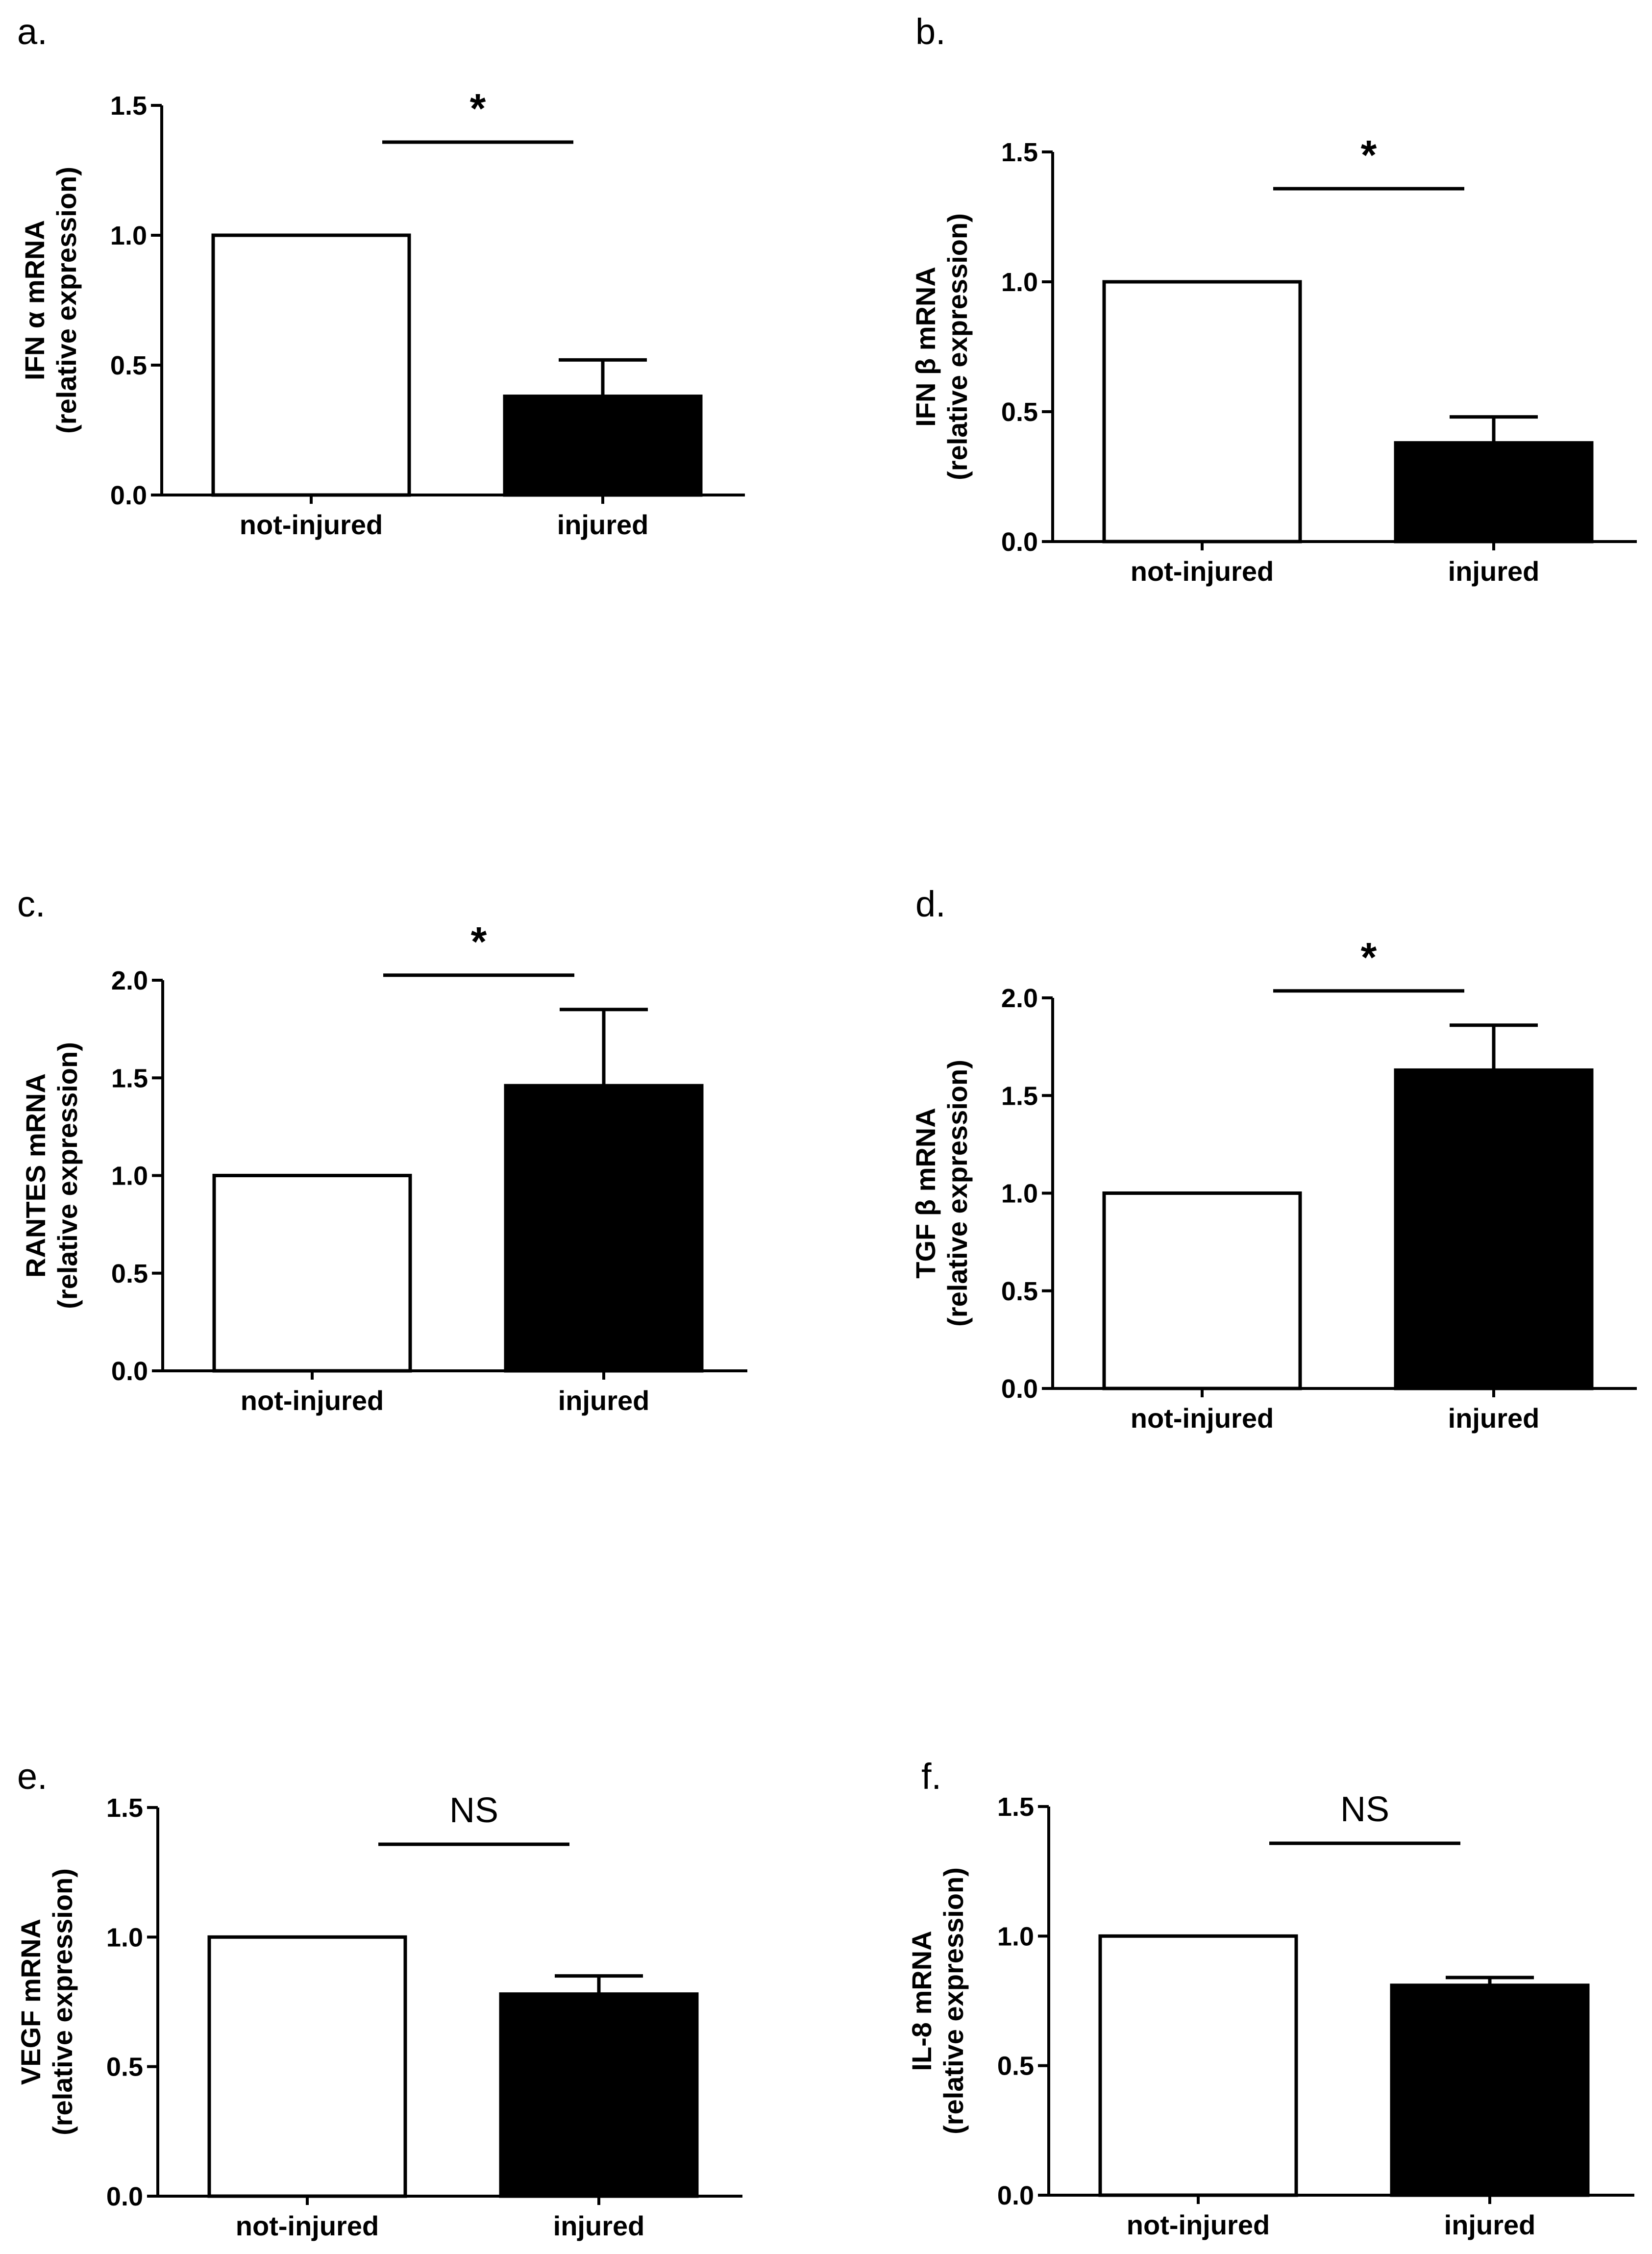 This screenshot has height=2254, width=1652. Describe the element at coordinates (34, 300) in the screenshot. I see `y-axis-title: IFN α mRNA` at that location.